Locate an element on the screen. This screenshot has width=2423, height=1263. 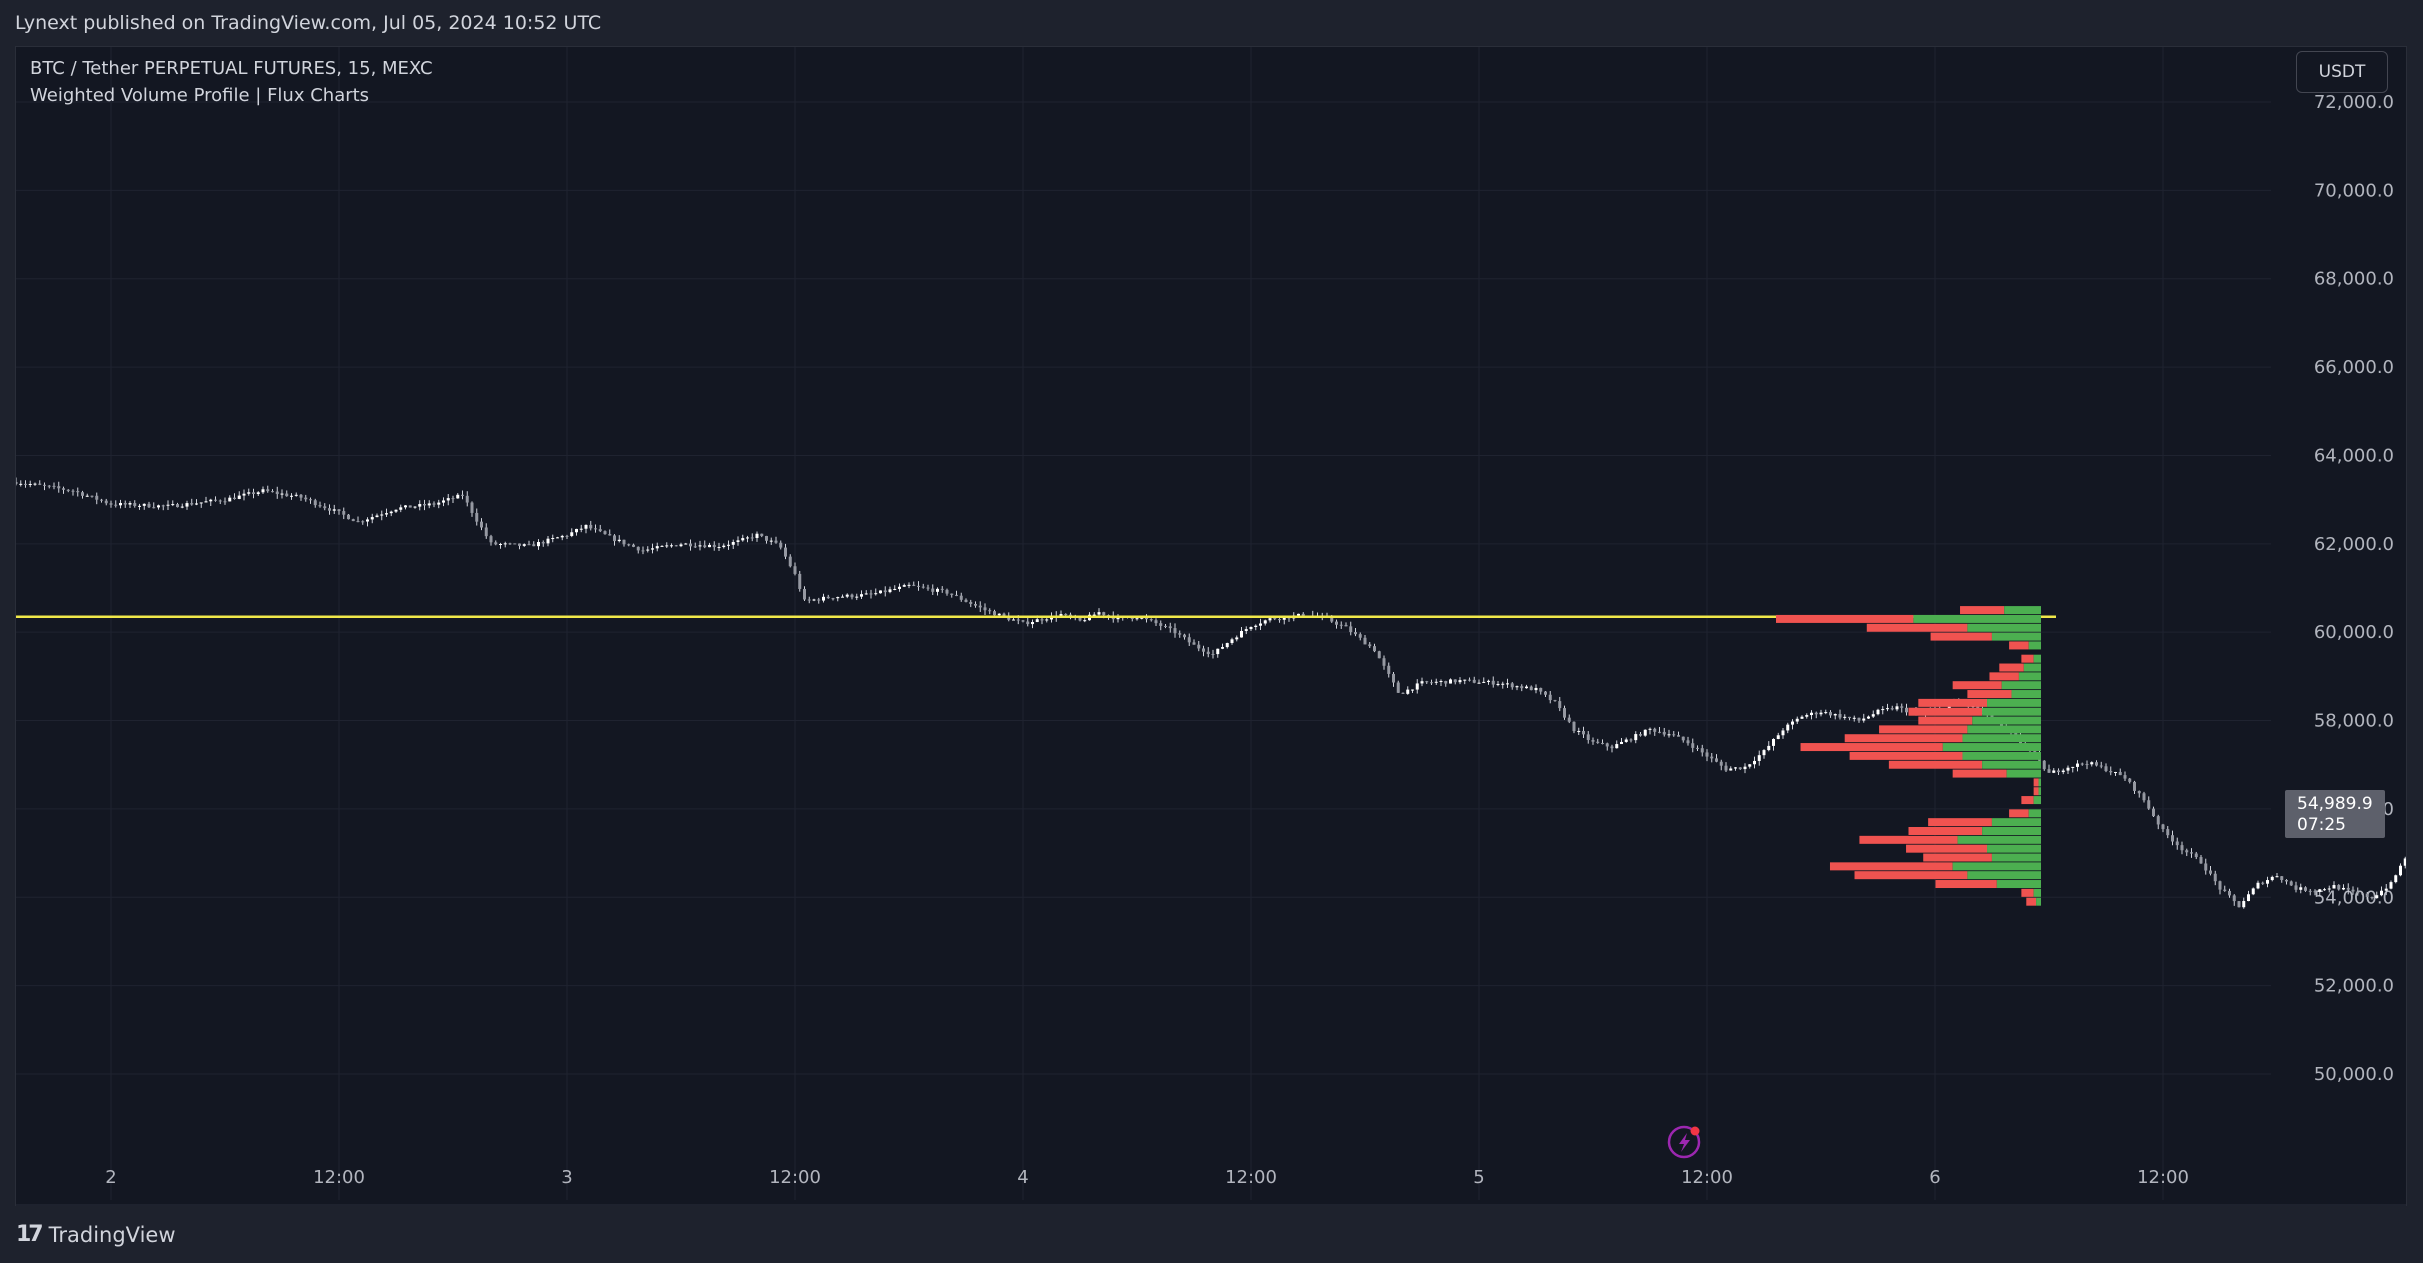
x-tick-label: 12:00 is located at coordinates (1251, 1177).